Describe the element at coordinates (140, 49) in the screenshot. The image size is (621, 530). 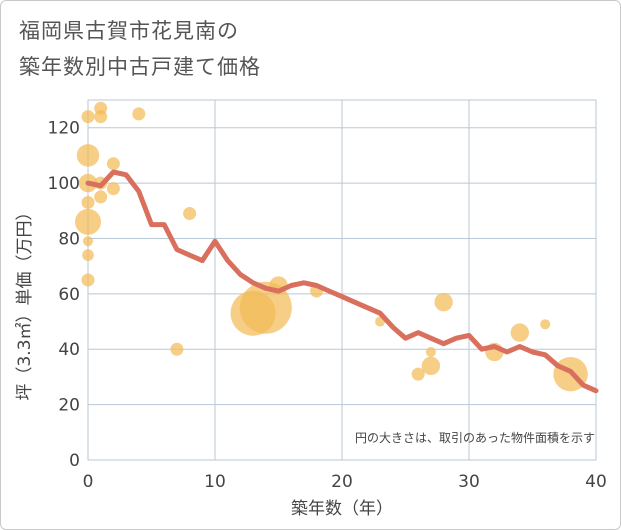
I see `chart-title: 福岡県古賀市花見南の 築年数別中古戸建て価格` at that location.